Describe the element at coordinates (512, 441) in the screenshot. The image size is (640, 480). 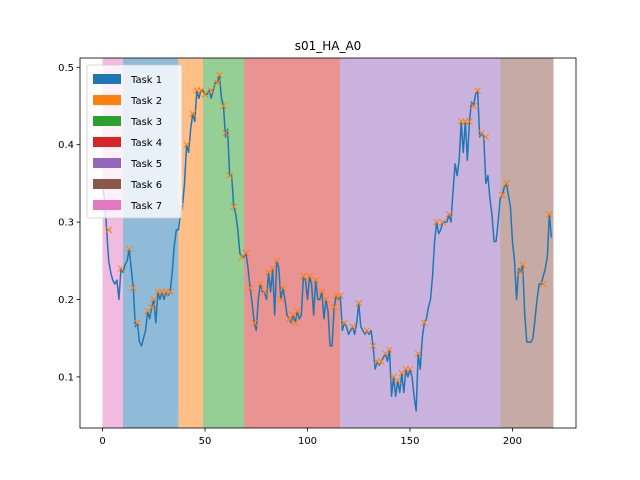
I see `x-tick-label: 200` at that location.